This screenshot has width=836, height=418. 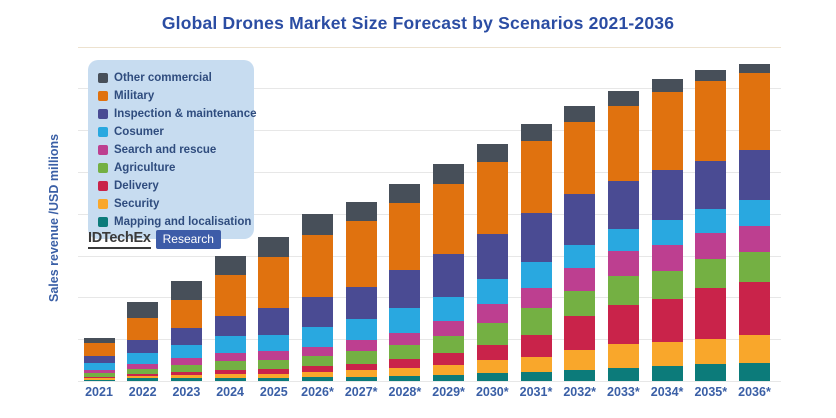 What do you see at coordinates (99, 359) in the screenshot?
I see `bar-2021` at bounding box center [99, 359].